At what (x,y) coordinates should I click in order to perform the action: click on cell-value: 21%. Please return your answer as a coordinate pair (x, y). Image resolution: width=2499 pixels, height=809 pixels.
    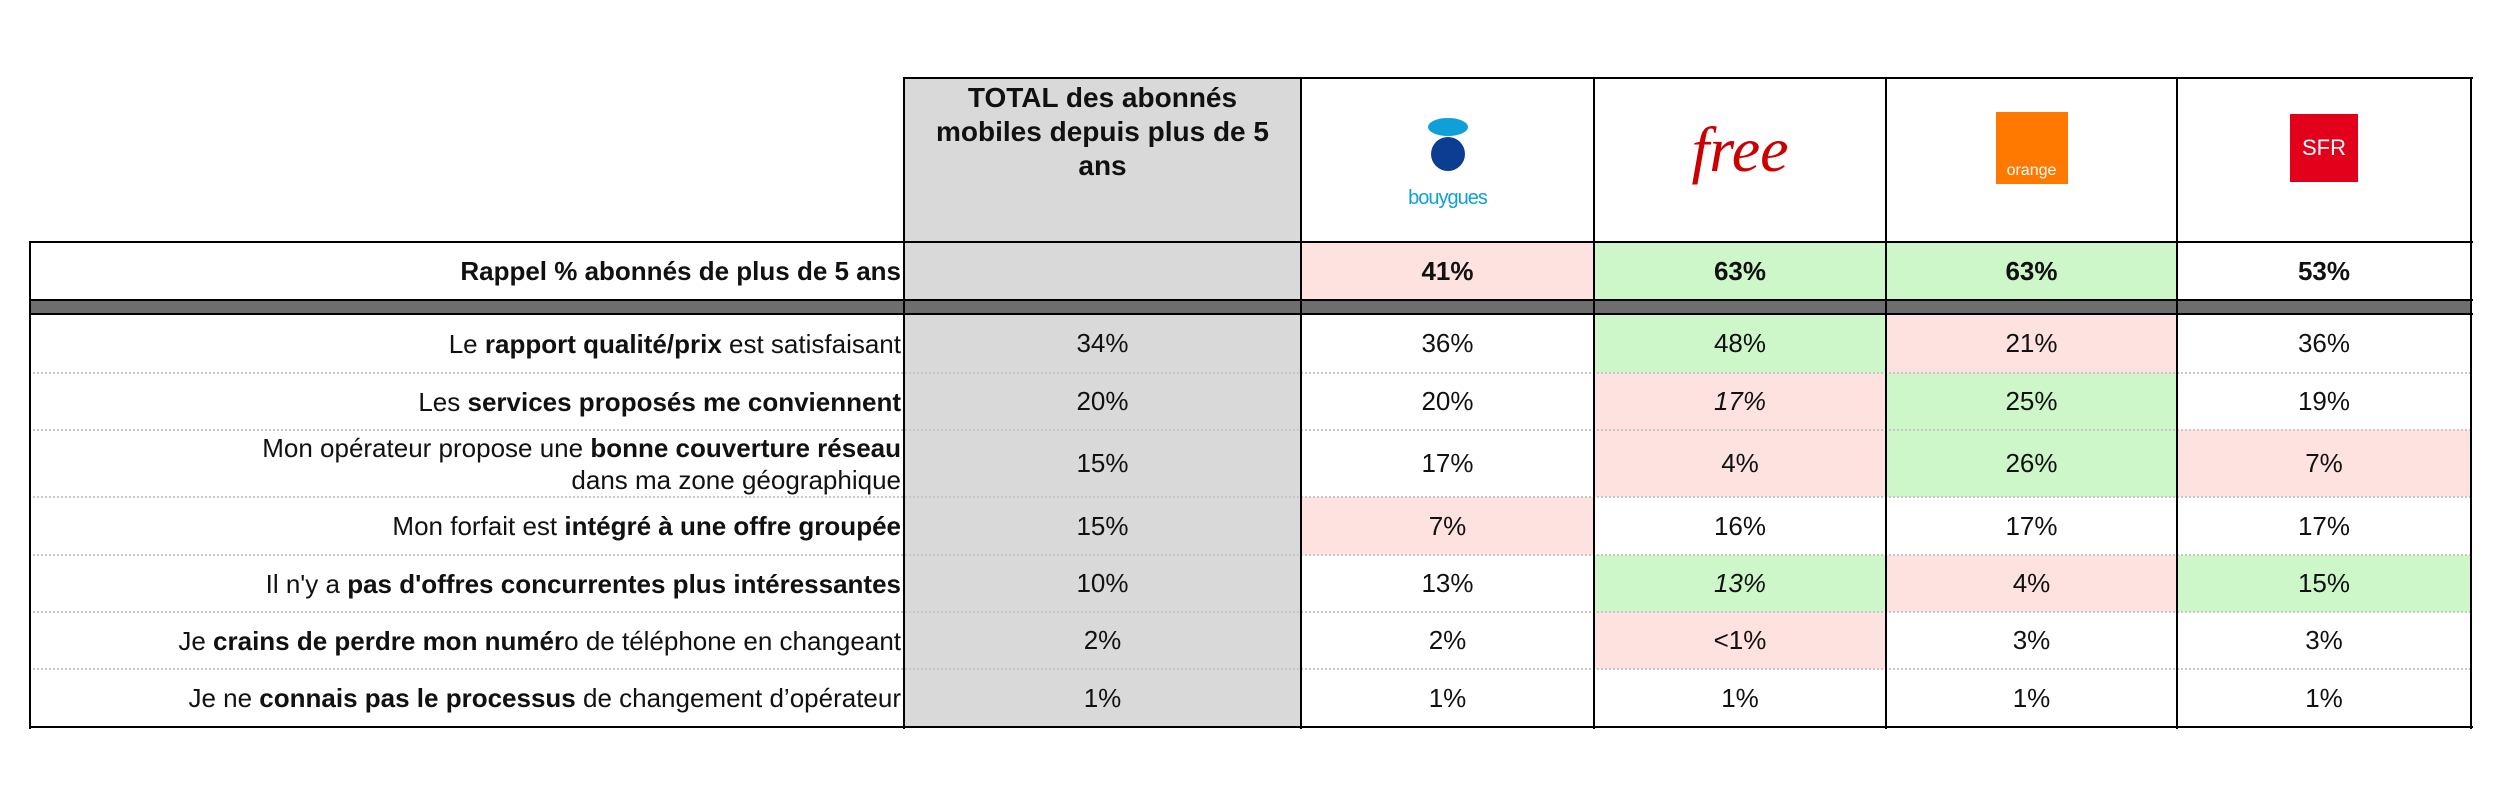
    Looking at the image, I should click on (2031, 343).